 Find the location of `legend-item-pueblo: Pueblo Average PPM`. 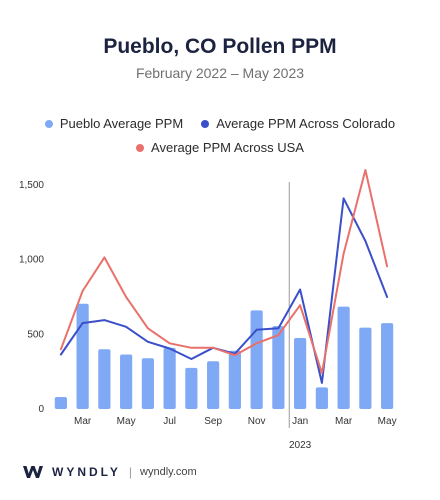

legend-item-pueblo: Pueblo Average PPM is located at coordinates (114, 123).